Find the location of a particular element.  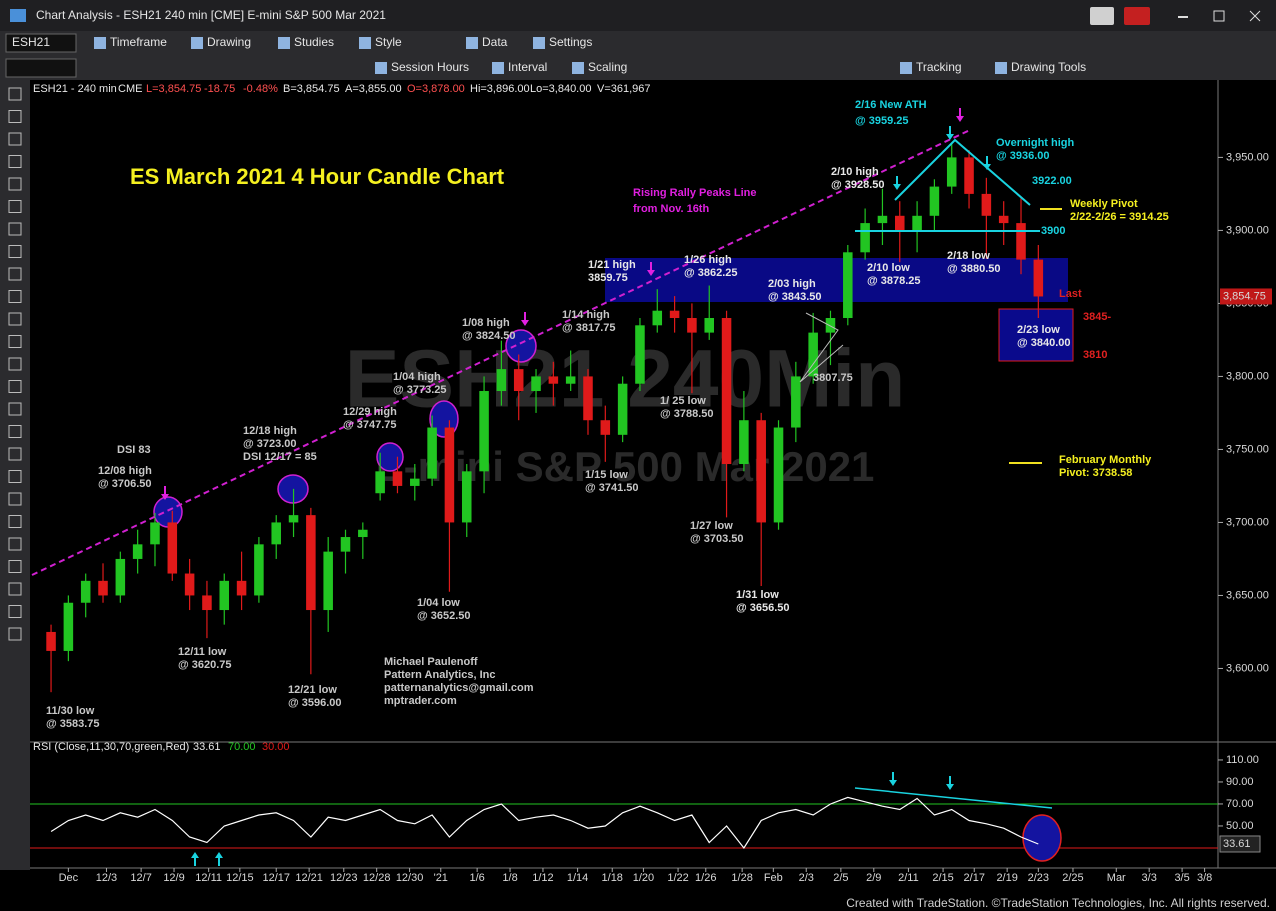

x-tick-label: 1/28 is located at coordinates (741, 878).